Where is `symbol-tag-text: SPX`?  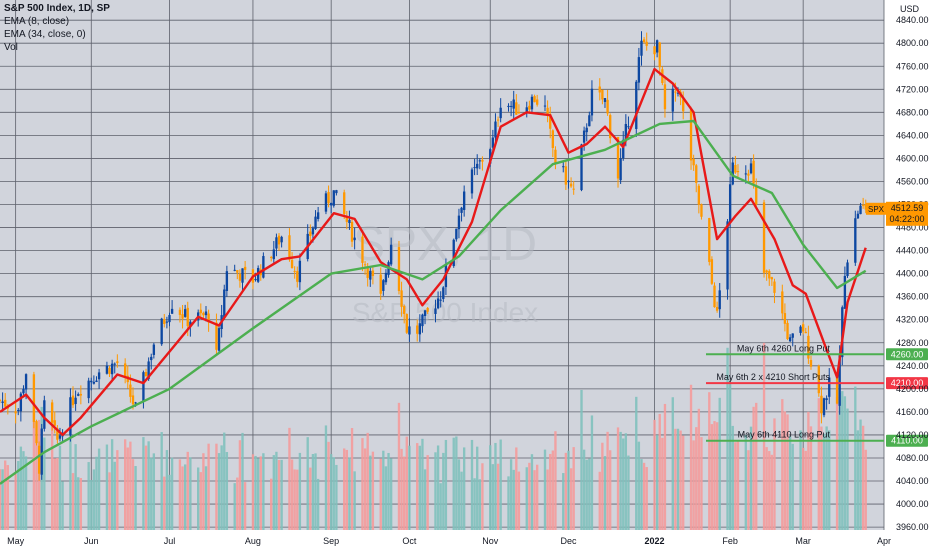
symbol-tag-text: SPX is located at coordinates (876, 209).